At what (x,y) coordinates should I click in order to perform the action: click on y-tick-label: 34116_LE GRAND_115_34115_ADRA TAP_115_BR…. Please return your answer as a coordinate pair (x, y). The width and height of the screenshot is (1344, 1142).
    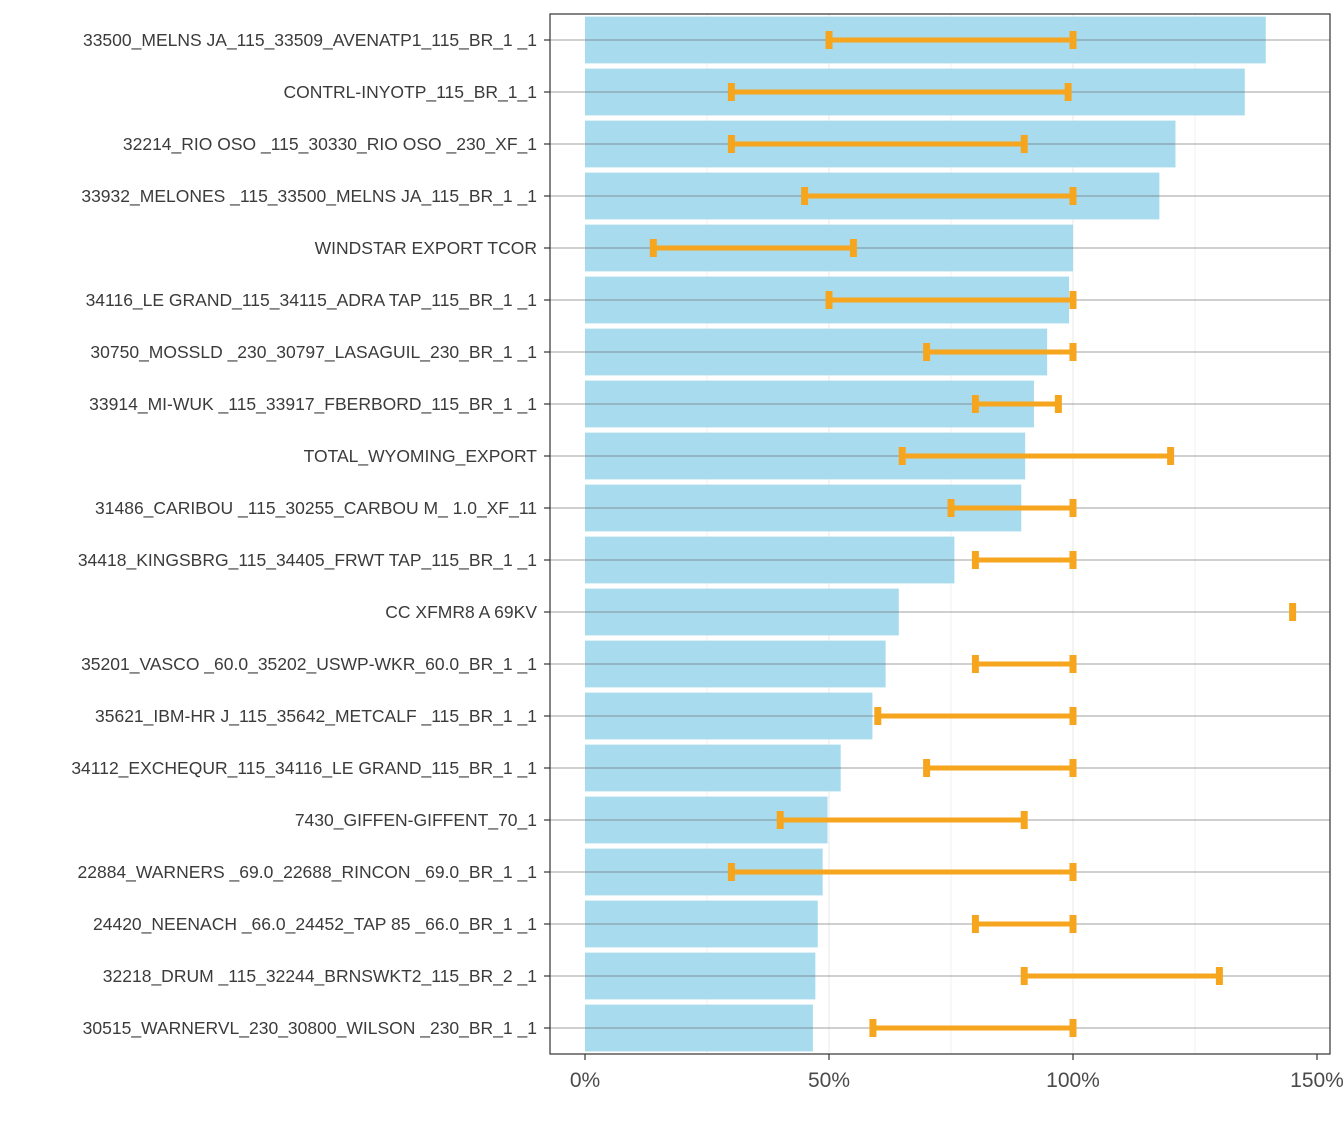
    Looking at the image, I should click on (311, 300).